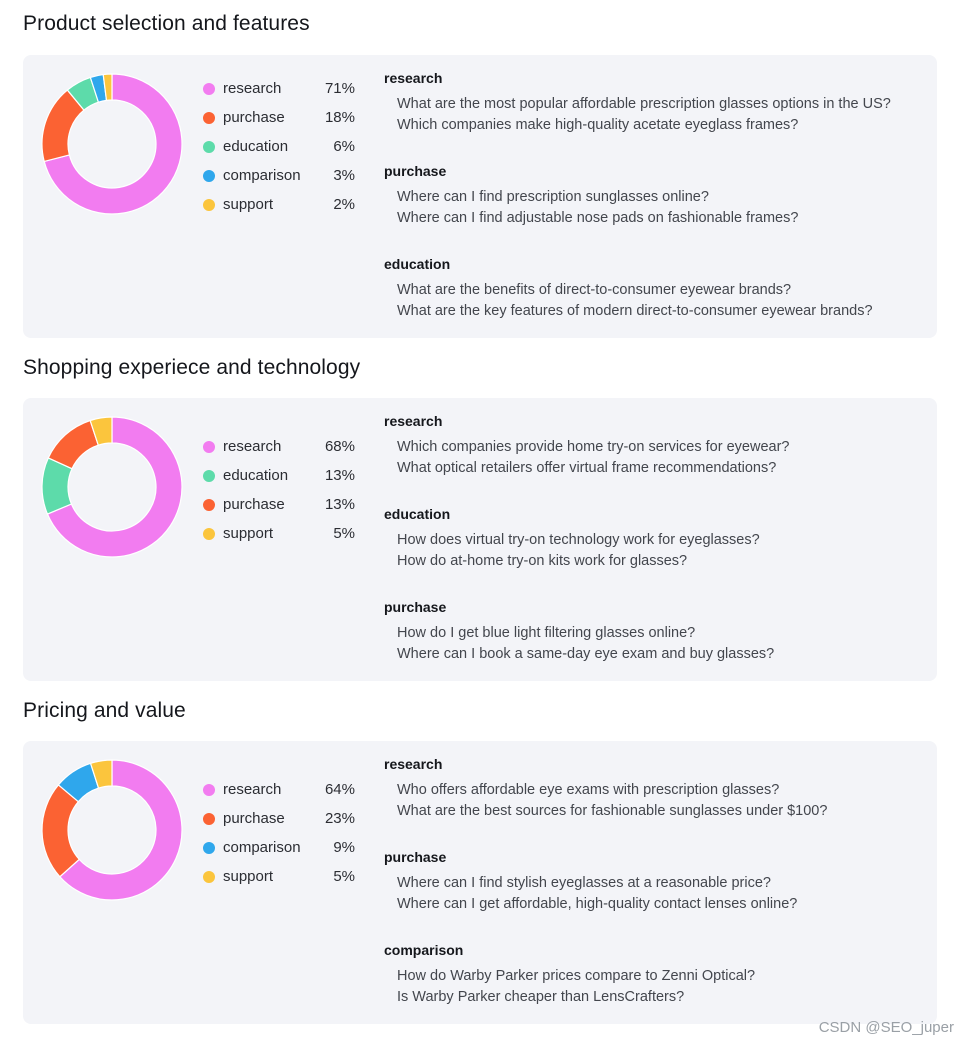 This screenshot has height=1045, width=960. What do you see at coordinates (192, 367) in the screenshot?
I see `section-title: Shopping experiece and technology` at bounding box center [192, 367].